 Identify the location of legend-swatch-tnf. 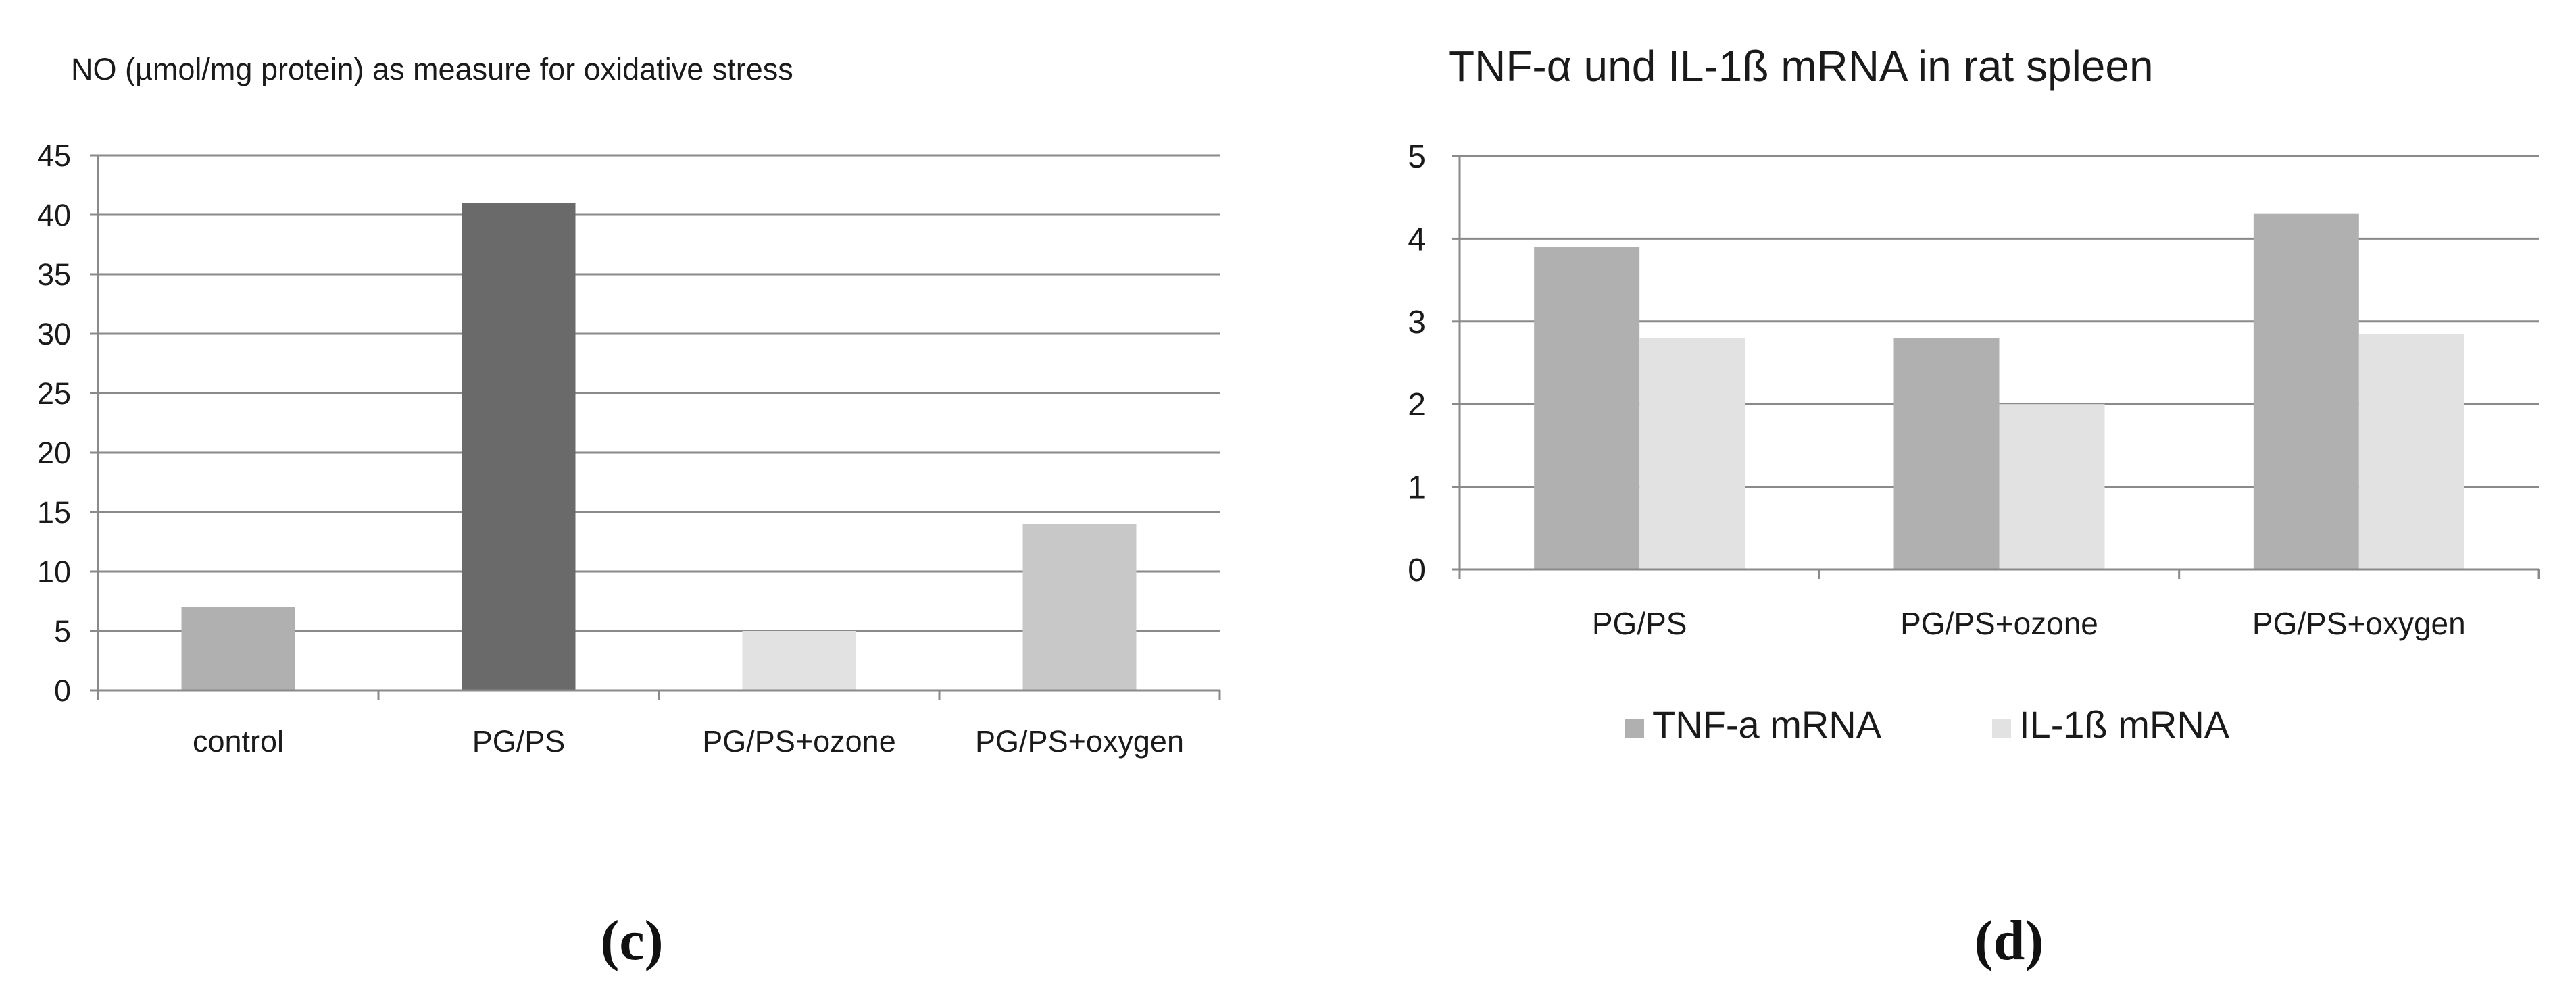
(1635, 729).